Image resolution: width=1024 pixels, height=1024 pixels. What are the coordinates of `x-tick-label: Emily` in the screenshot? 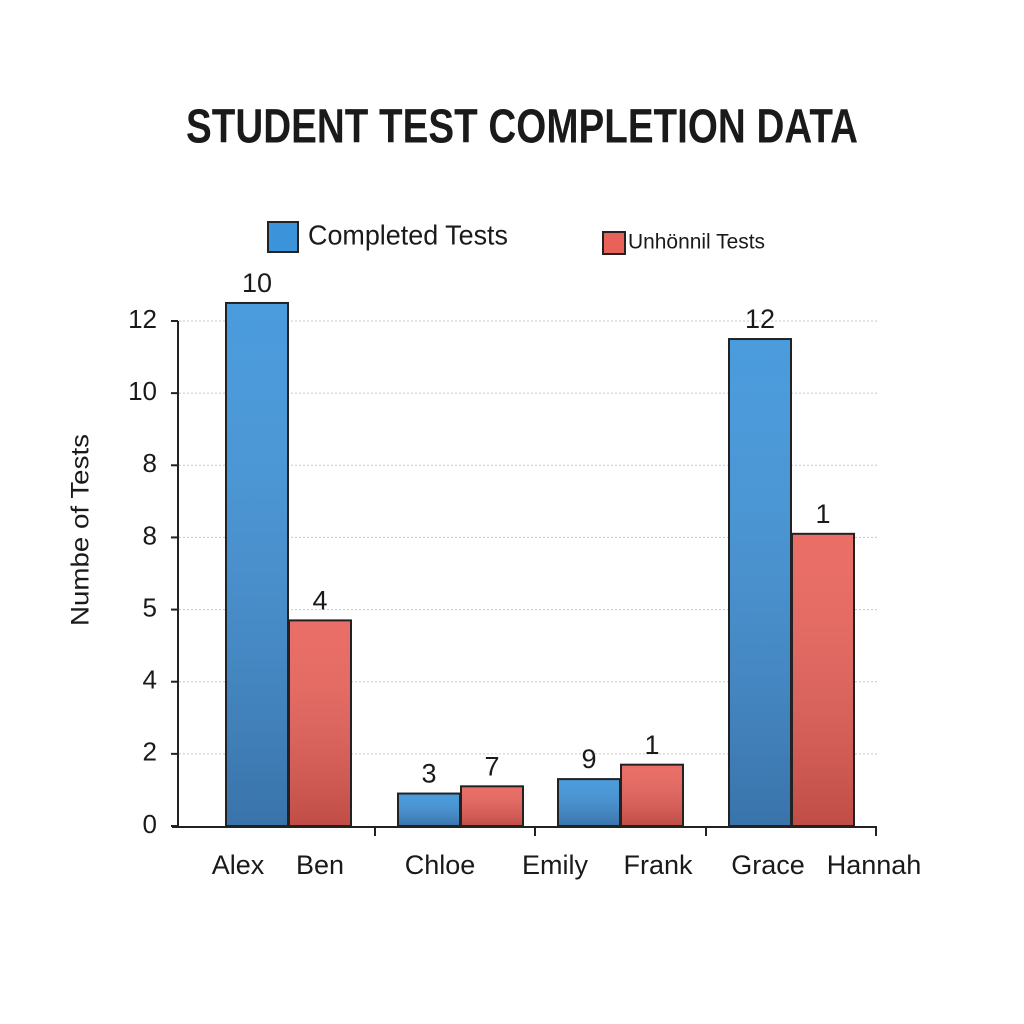 It's located at (555, 865).